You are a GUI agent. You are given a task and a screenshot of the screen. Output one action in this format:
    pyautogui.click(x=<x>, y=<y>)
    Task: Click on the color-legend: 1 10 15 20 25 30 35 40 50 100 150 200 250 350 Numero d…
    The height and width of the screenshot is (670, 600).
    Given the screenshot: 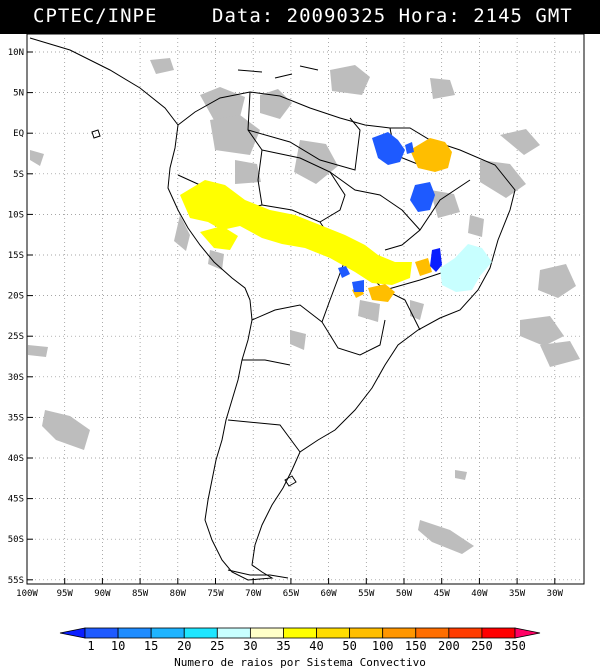 What is the action you would take?
    pyautogui.click(x=300, y=648)
    